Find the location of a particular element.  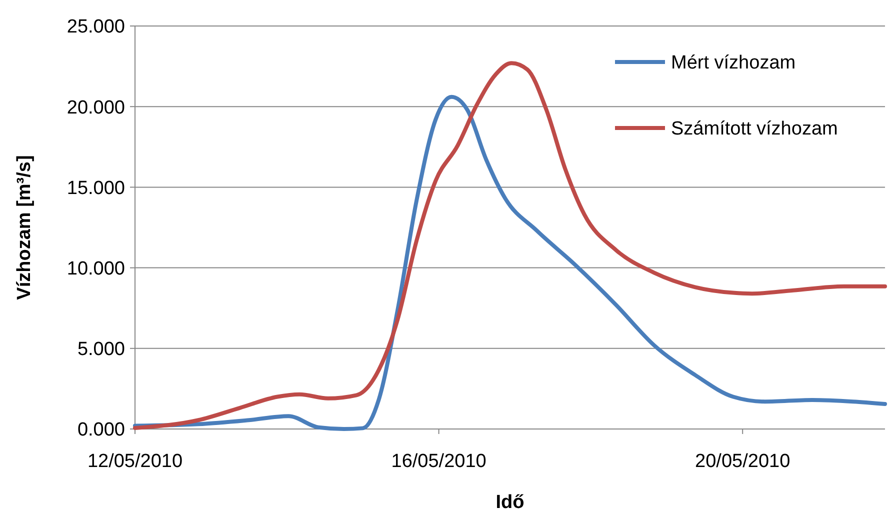

y-tick-label: 10.000 is located at coordinates (95, 269).